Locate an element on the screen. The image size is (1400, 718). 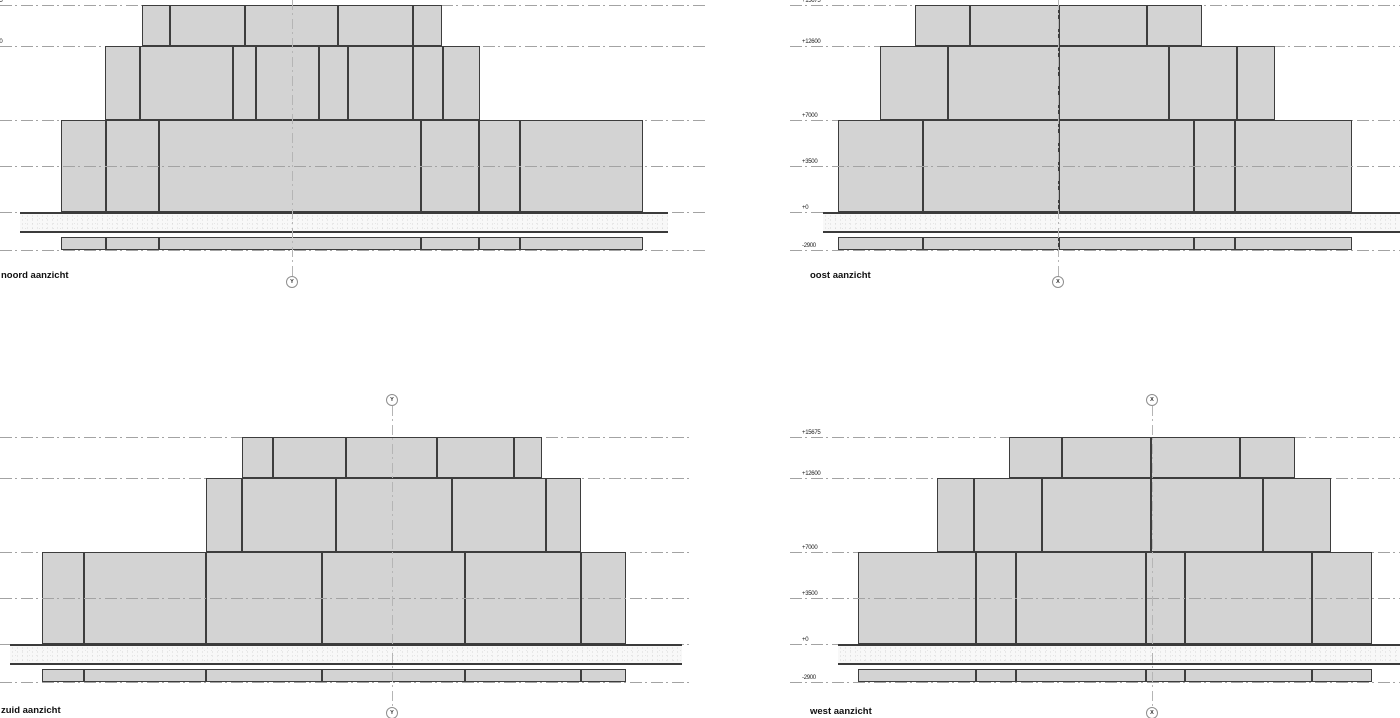
view-title-zuid: zuid aanzicht is located at coordinates (31, 710).